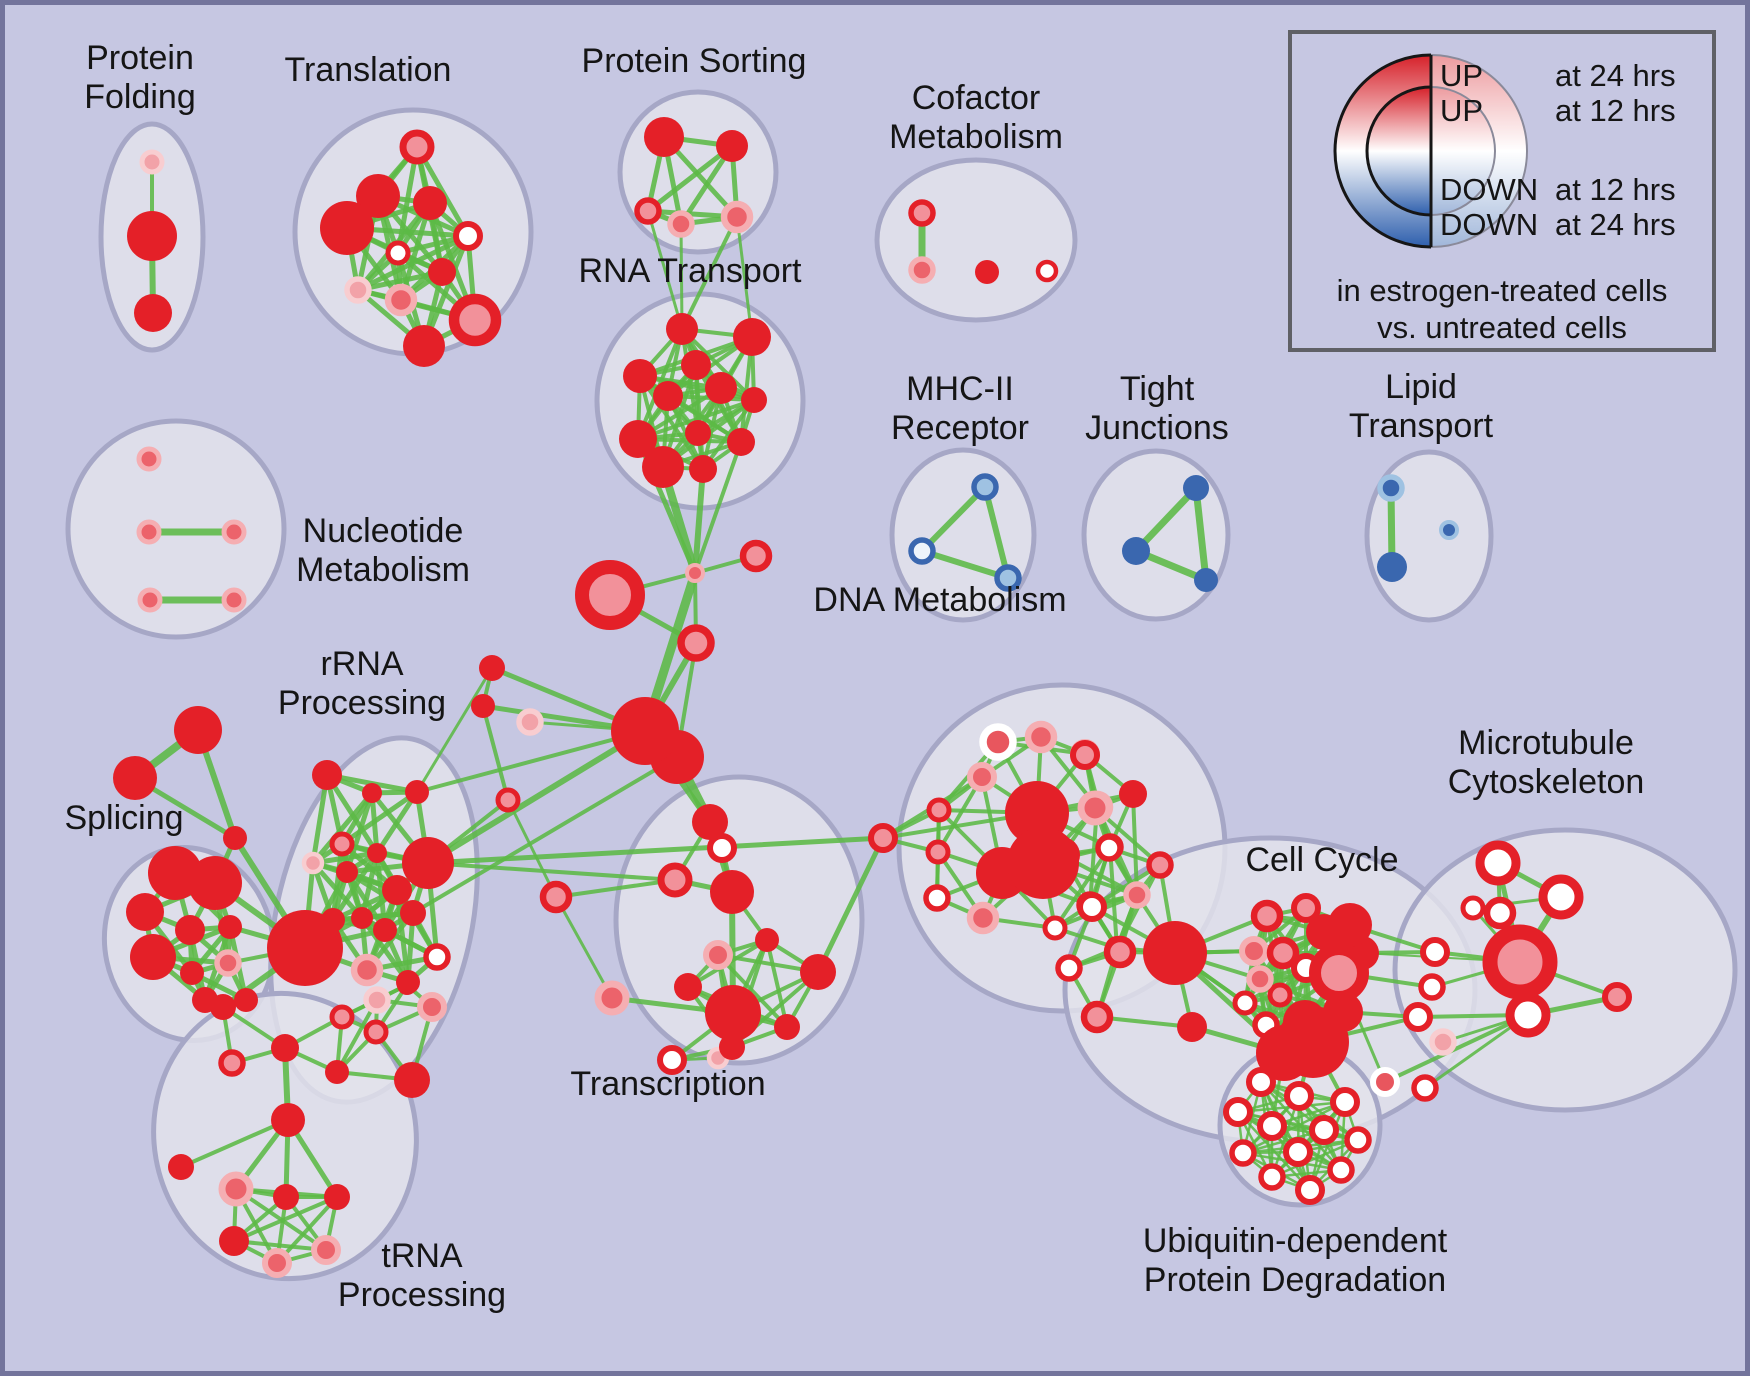 This screenshot has width=1750, height=1376. I want to click on gene-node-F12, so click(1280, 995).